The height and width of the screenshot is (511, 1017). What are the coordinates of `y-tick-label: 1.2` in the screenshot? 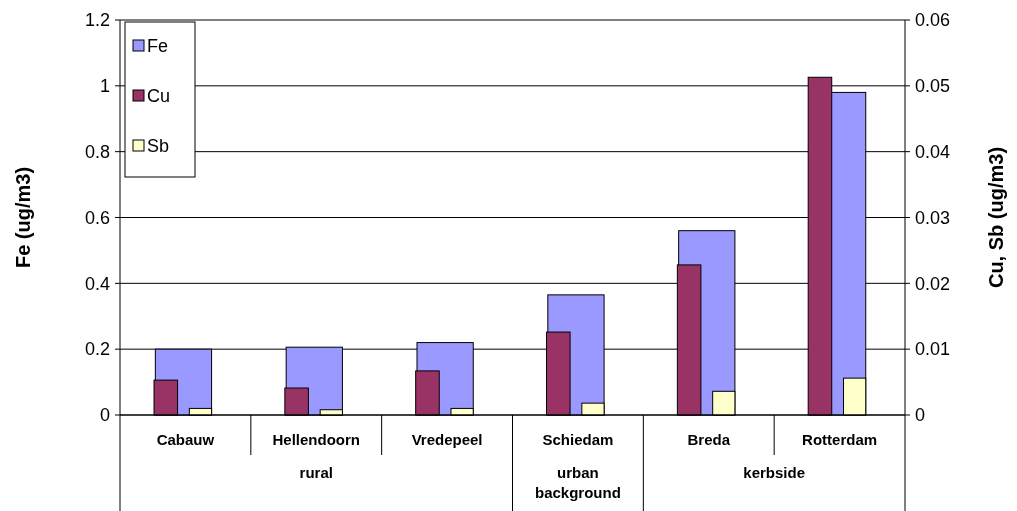 It's located at (97, 20).